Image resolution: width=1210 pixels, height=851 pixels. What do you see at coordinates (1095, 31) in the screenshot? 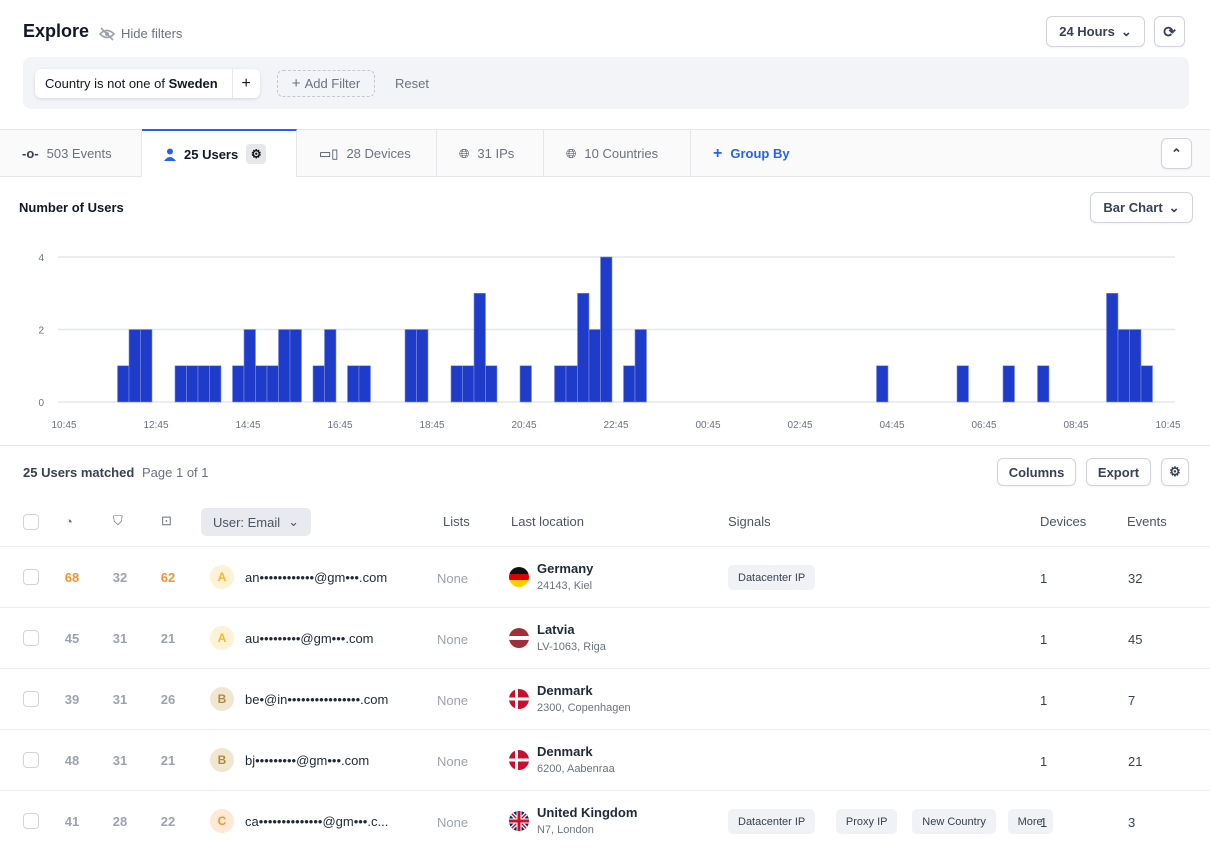
I see `time-range-select: 24 Hours ⌄` at bounding box center [1095, 31].